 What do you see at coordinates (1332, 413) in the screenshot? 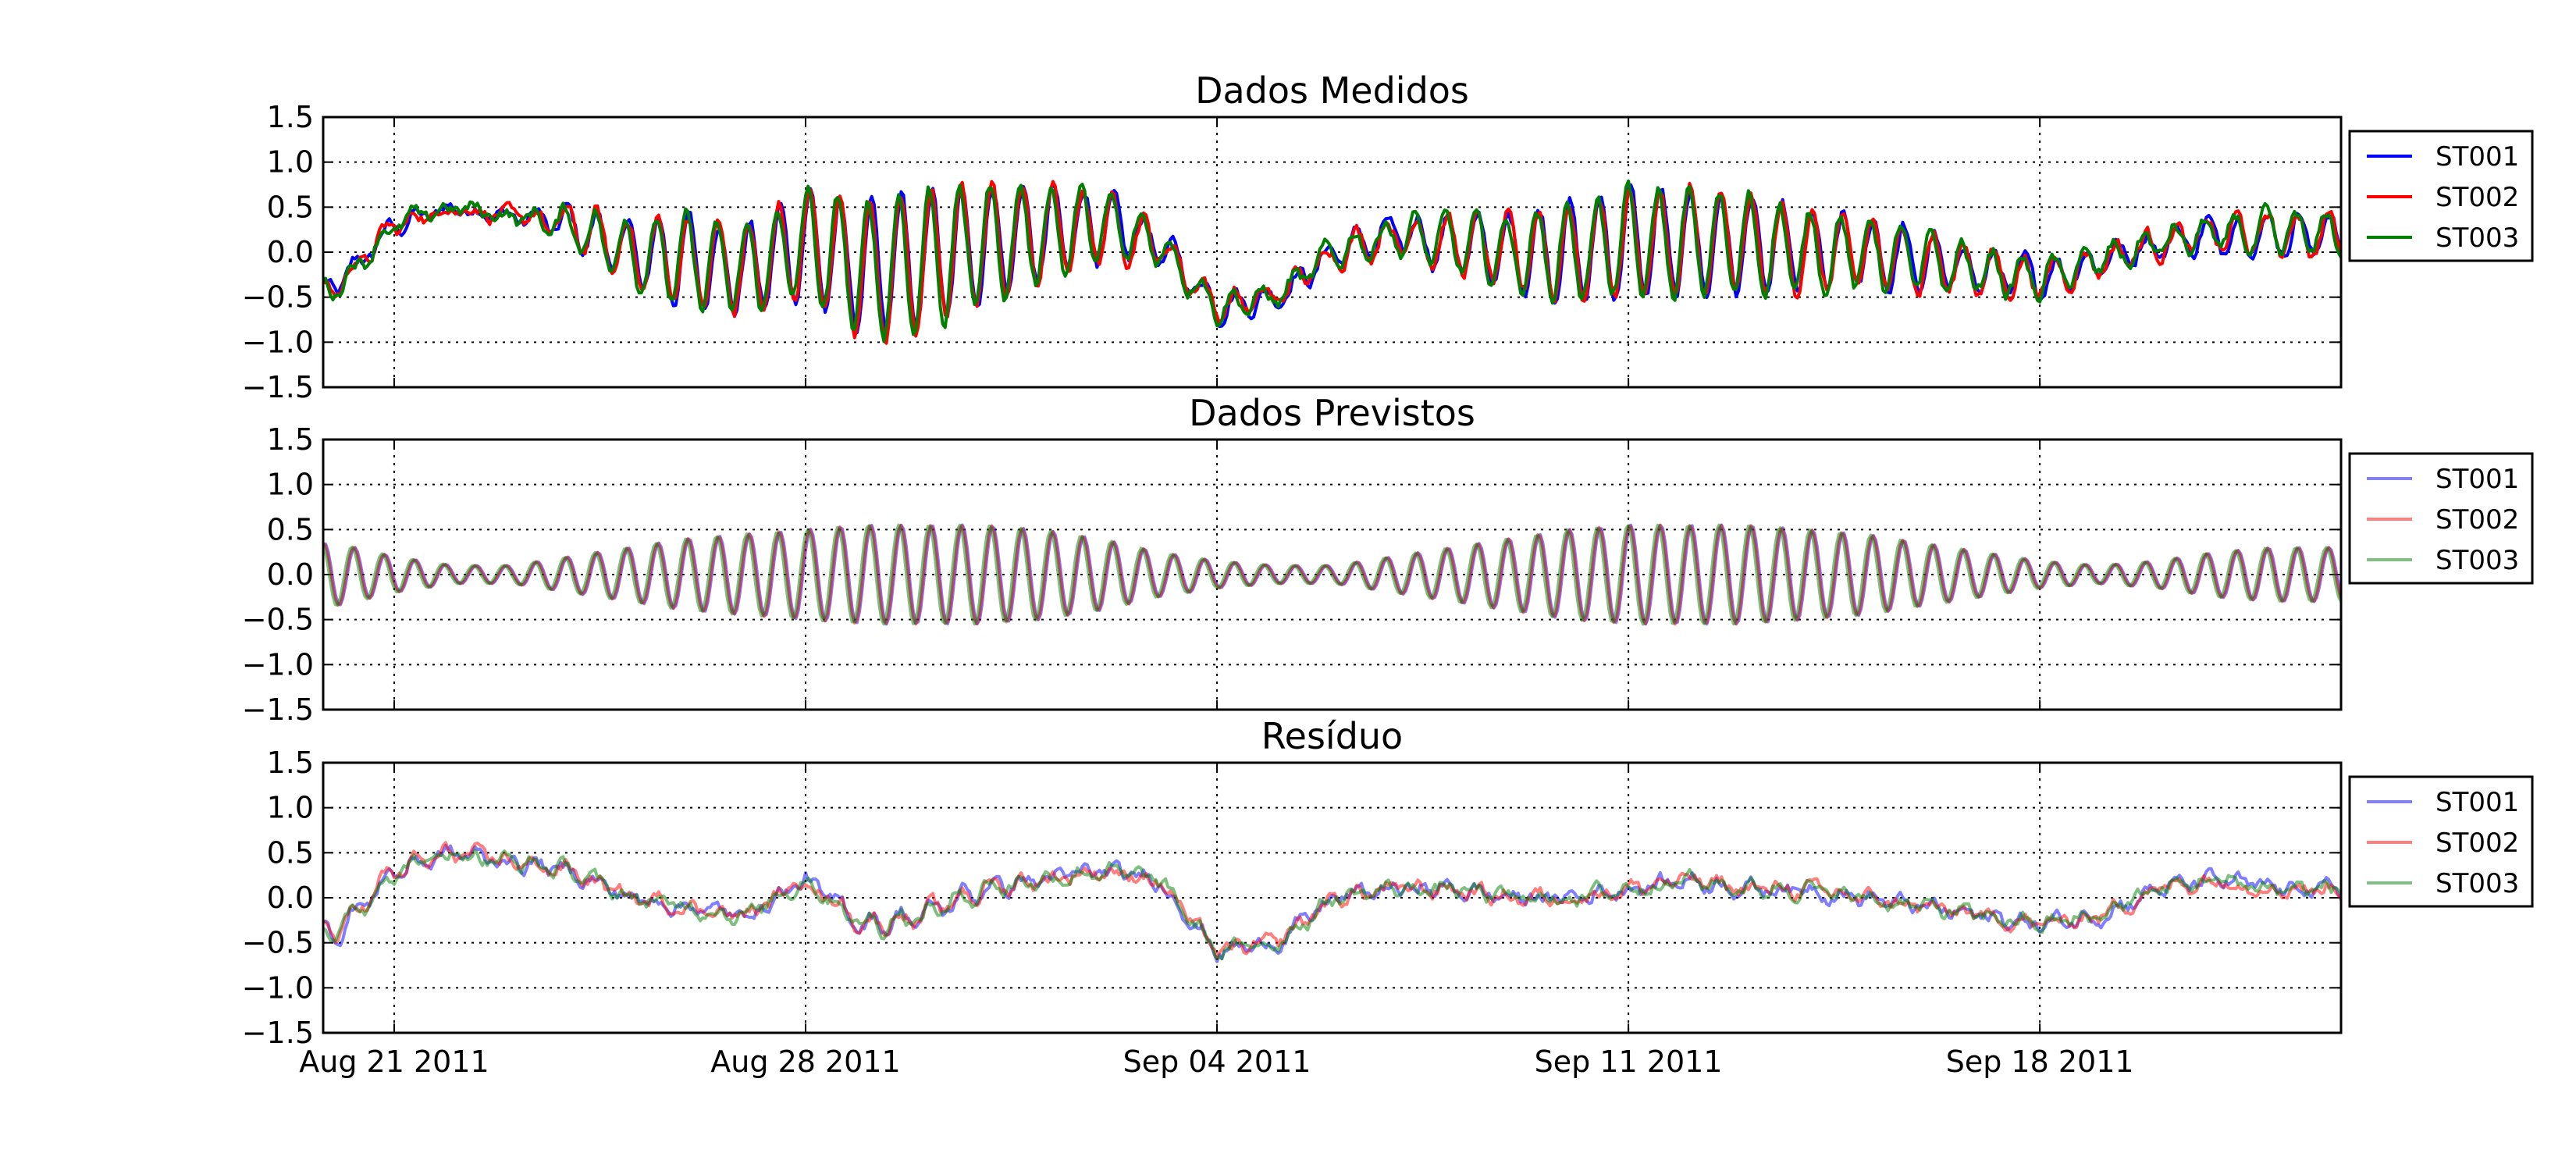
I see `panel-title: Dados Previstos` at bounding box center [1332, 413].